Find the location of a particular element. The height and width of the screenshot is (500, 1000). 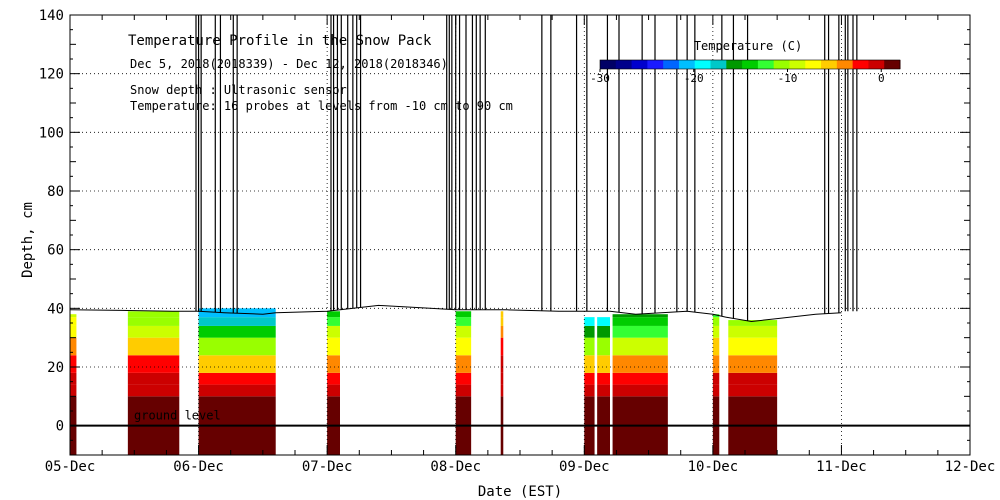

x-tick-label: 10-Dec is located at coordinates (713, 467).